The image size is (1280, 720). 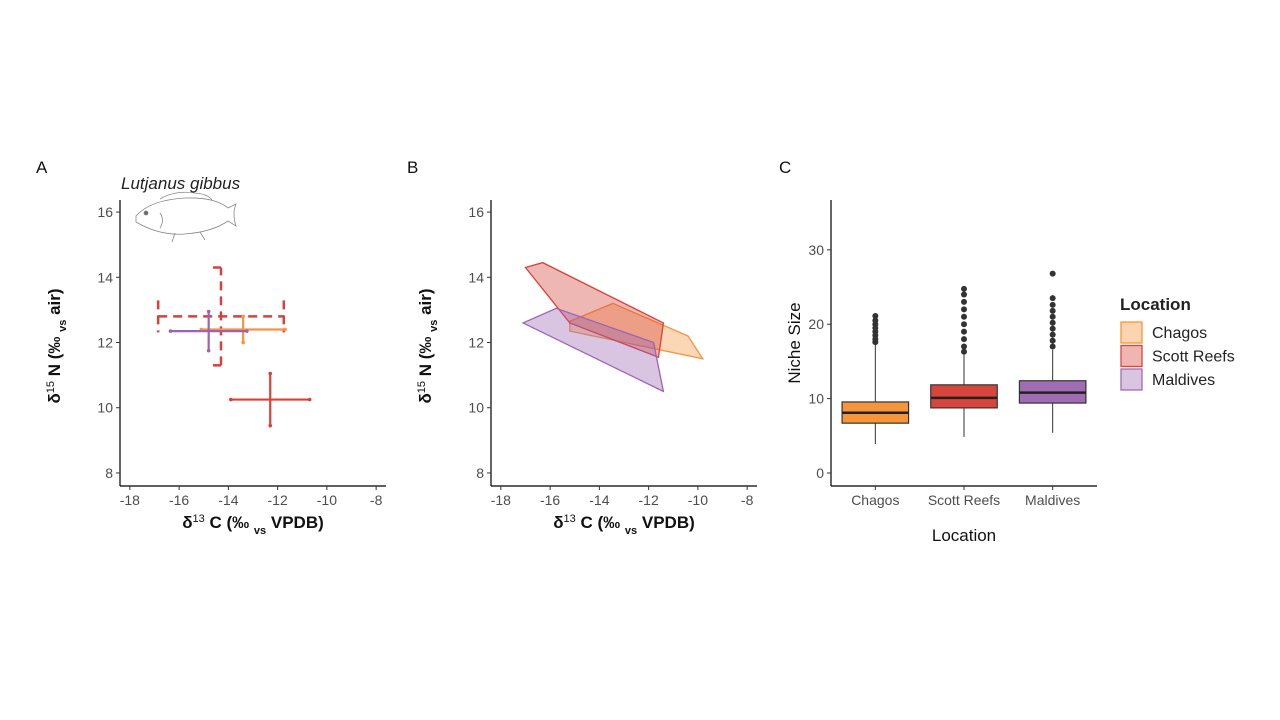 I want to click on y-axis-title: Niche Size, so click(x=794, y=342).